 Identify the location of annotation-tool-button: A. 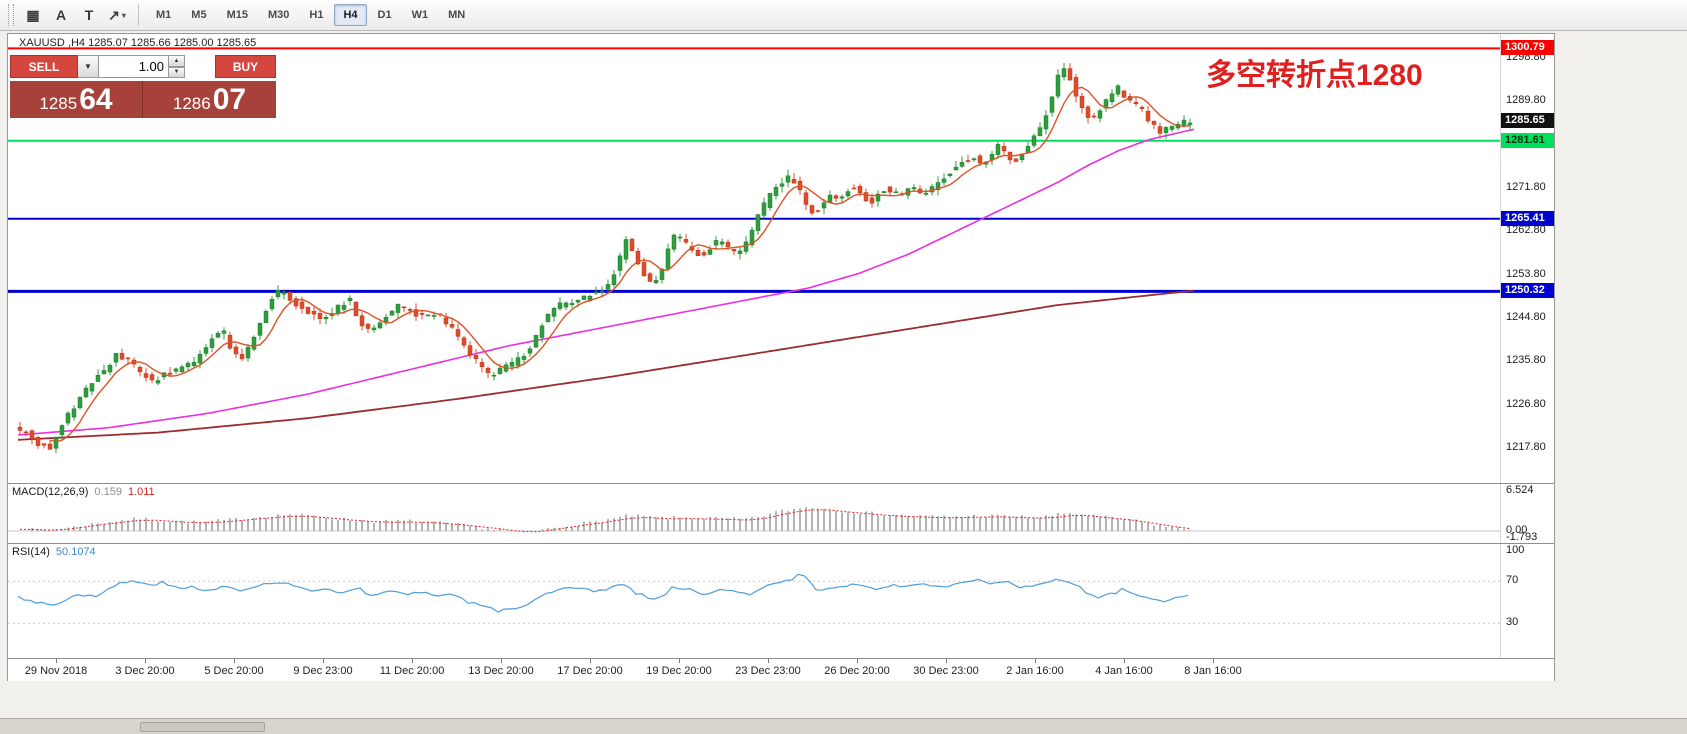
(61, 15).